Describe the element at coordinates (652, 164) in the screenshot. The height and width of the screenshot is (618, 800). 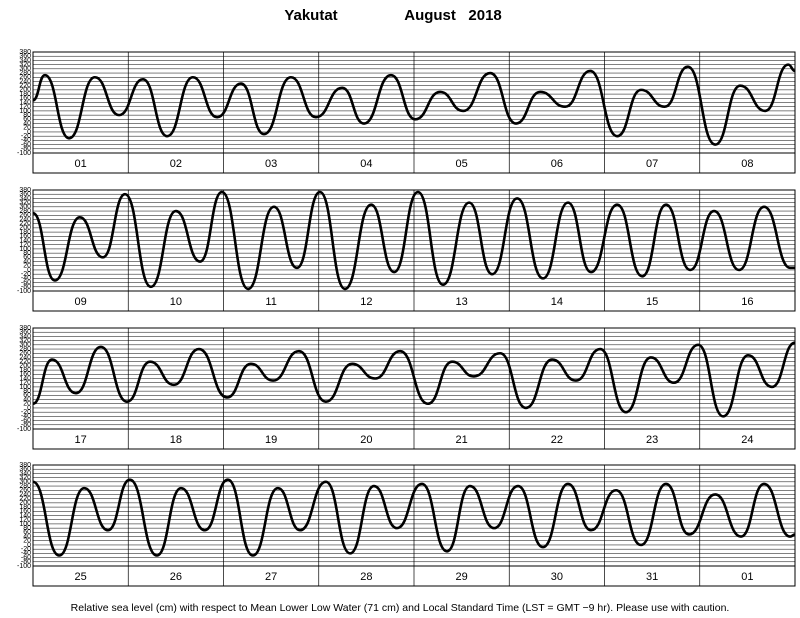
I see `day-label: 07` at that location.